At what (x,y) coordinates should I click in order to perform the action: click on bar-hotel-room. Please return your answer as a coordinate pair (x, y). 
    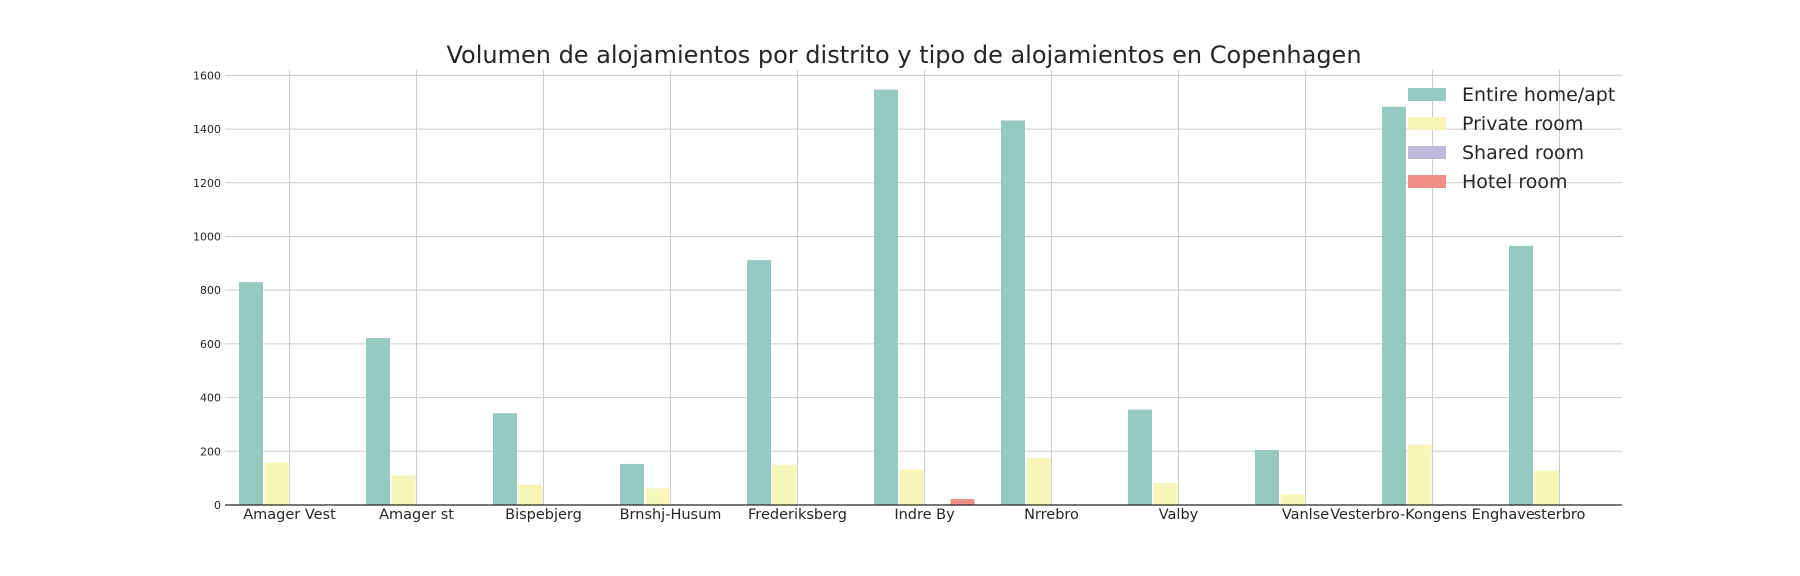
    Looking at the image, I should click on (962, 502).